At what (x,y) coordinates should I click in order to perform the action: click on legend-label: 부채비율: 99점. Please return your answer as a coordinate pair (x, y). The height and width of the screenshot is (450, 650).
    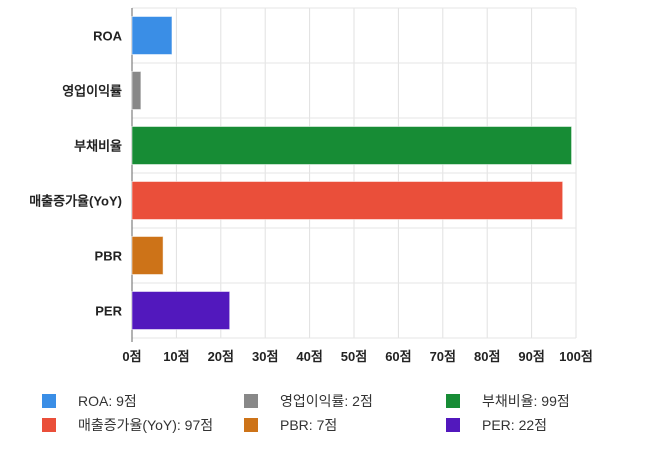
    Looking at the image, I should click on (526, 401).